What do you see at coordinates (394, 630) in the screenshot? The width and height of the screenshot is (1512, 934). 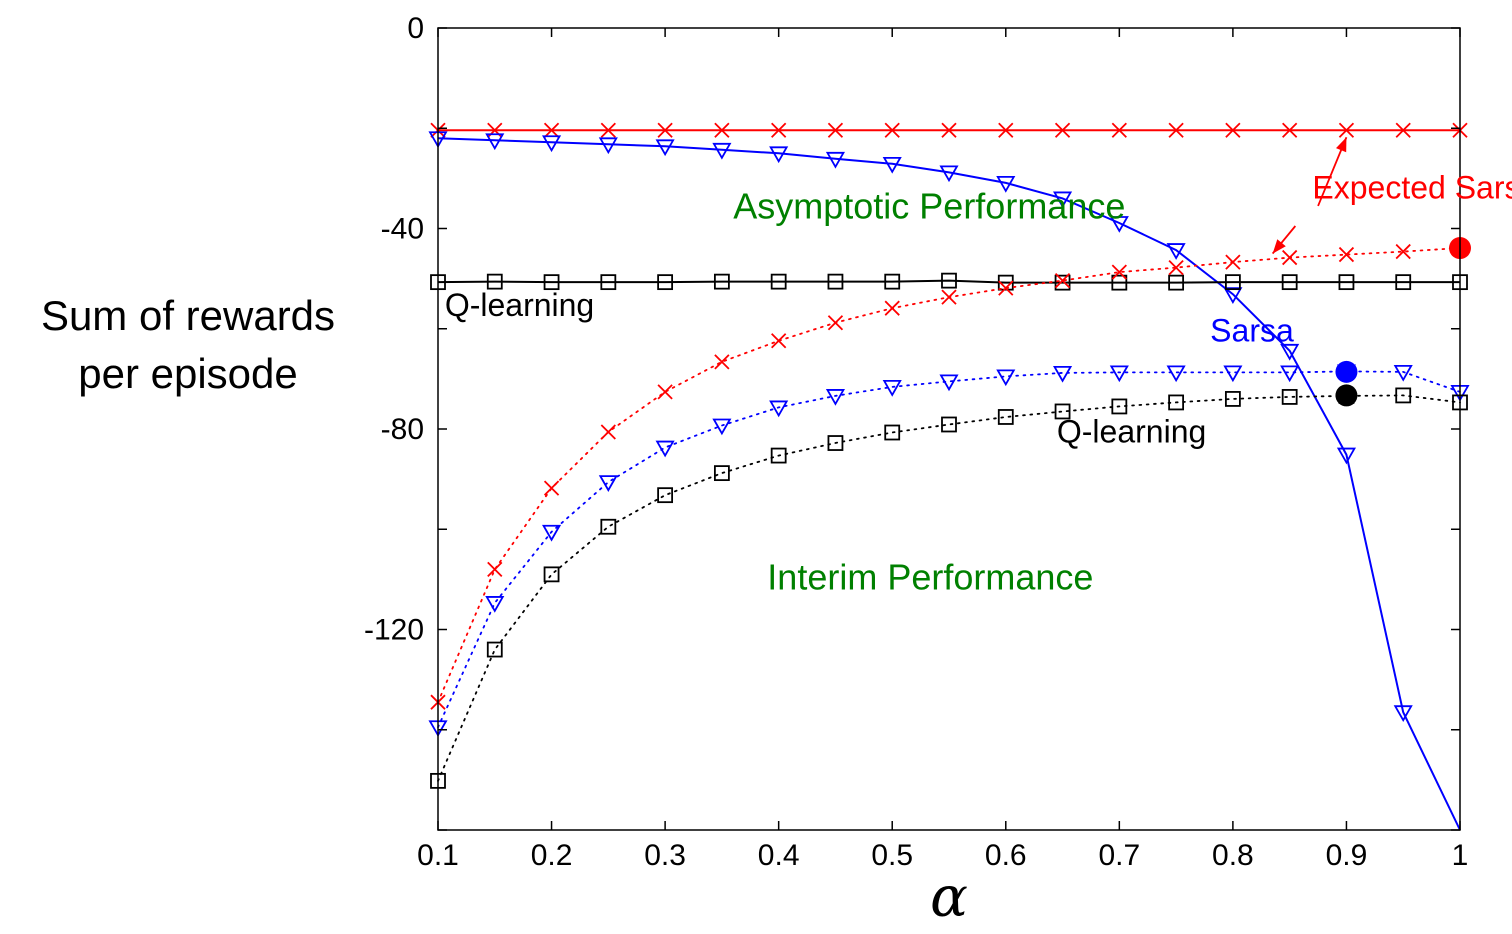 I see `y-tick-label: -120` at bounding box center [394, 630].